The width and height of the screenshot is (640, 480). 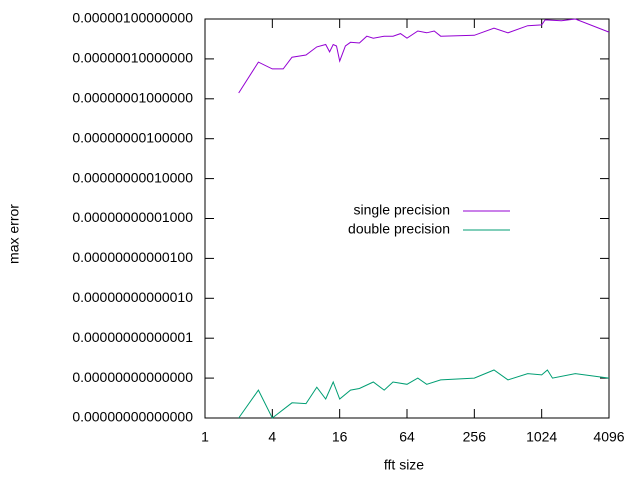 I want to click on y-tick-label: 0.00000000000010, so click(x=132, y=297).